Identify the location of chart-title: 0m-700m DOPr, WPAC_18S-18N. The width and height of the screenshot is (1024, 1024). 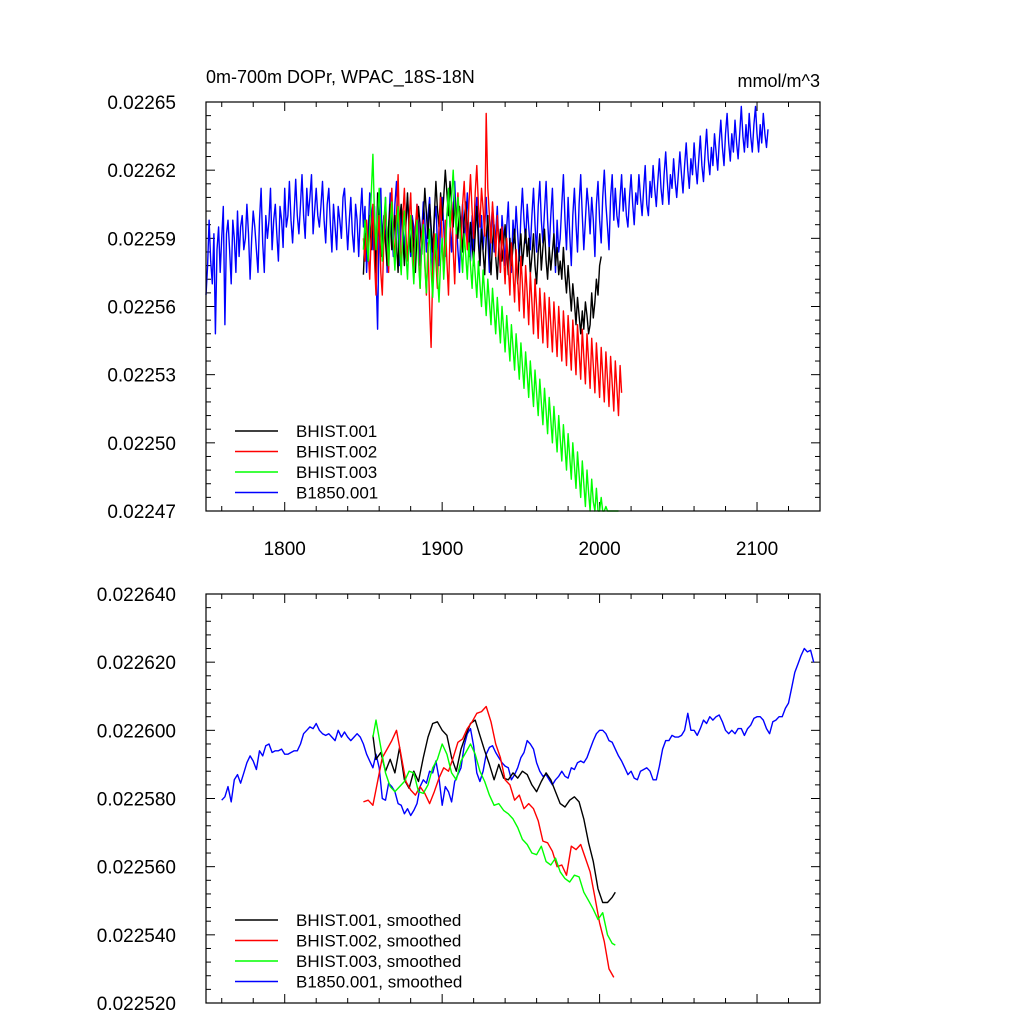
(340, 77).